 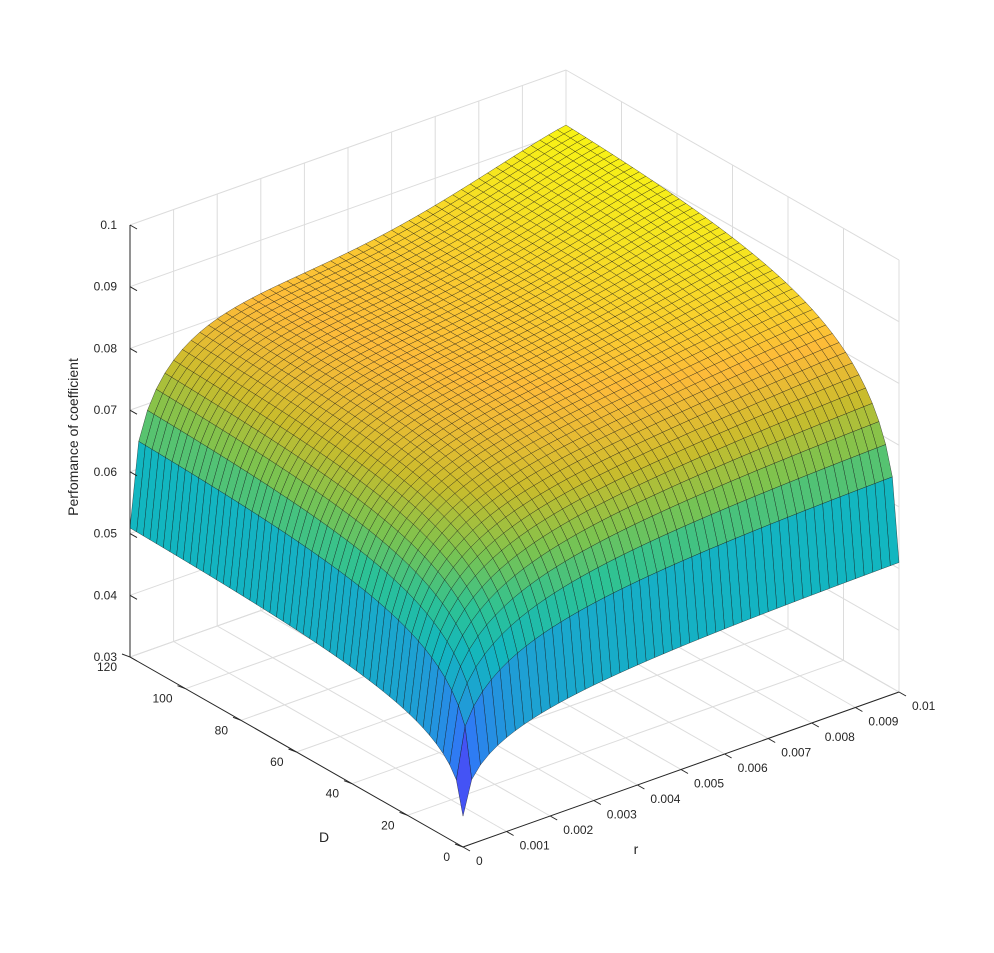 I want to click on x-tick-label: 0.001, so click(x=535, y=846).